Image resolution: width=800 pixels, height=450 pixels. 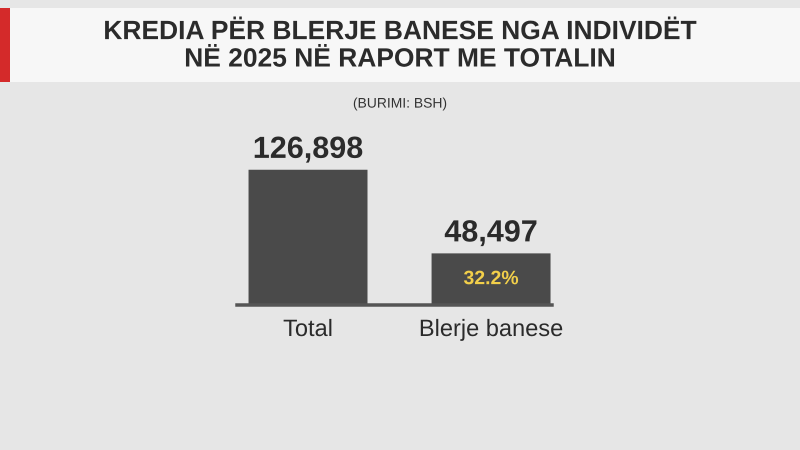 I want to click on data-label: 48,497, so click(x=490, y=233).